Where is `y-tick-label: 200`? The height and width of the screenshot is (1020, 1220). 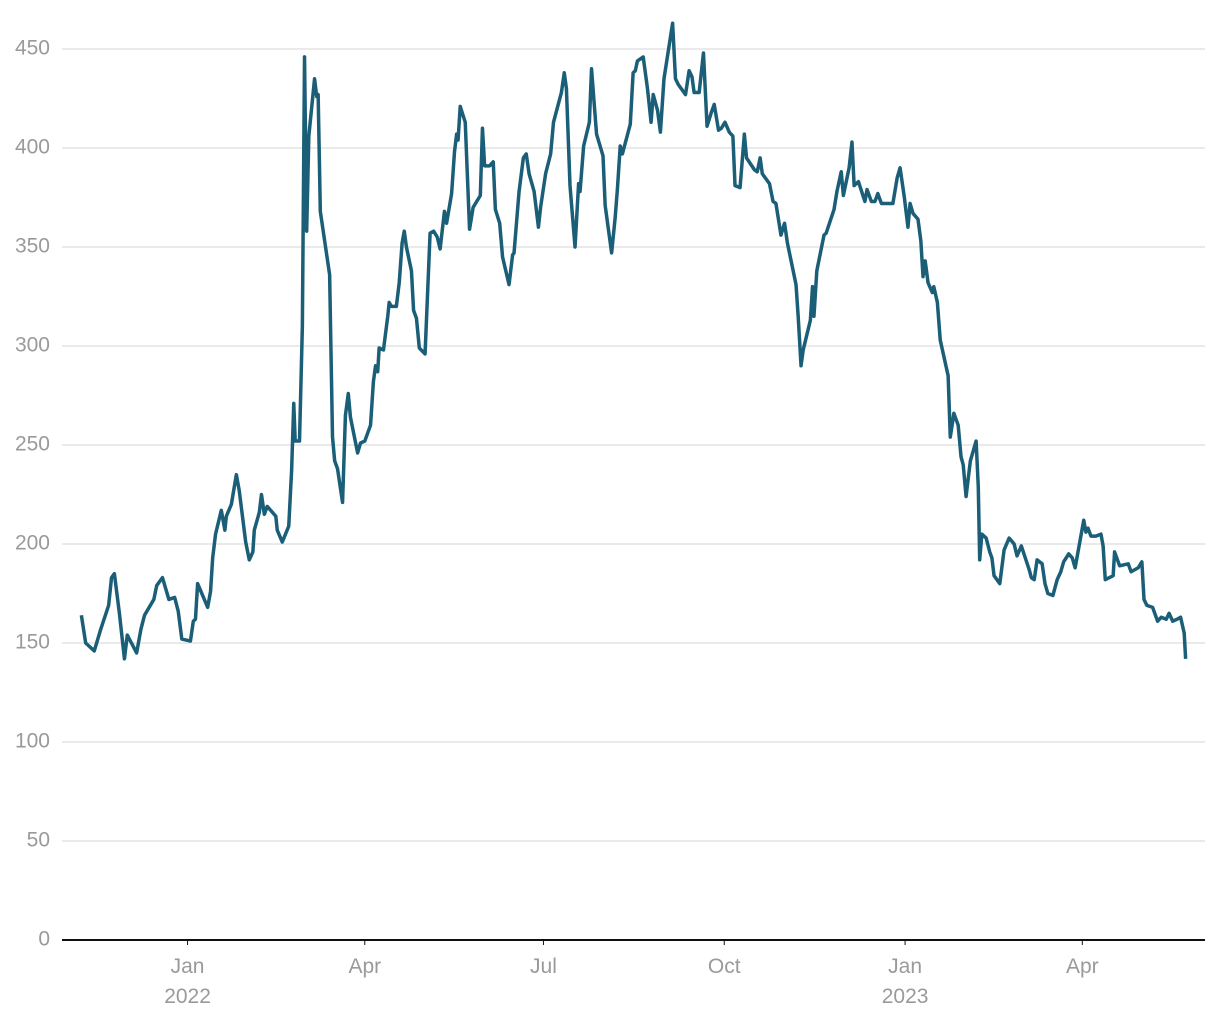
y-tick-label: 200 is located at coordinates (32, 543).